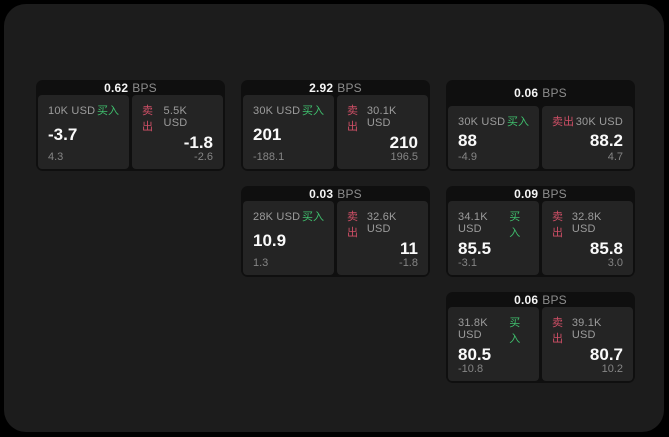 The height and width of the screenshot is (437, 669). I want to click on sell-tile: 卖出 32.6K USD 11 -1.8, so click(382, 238).